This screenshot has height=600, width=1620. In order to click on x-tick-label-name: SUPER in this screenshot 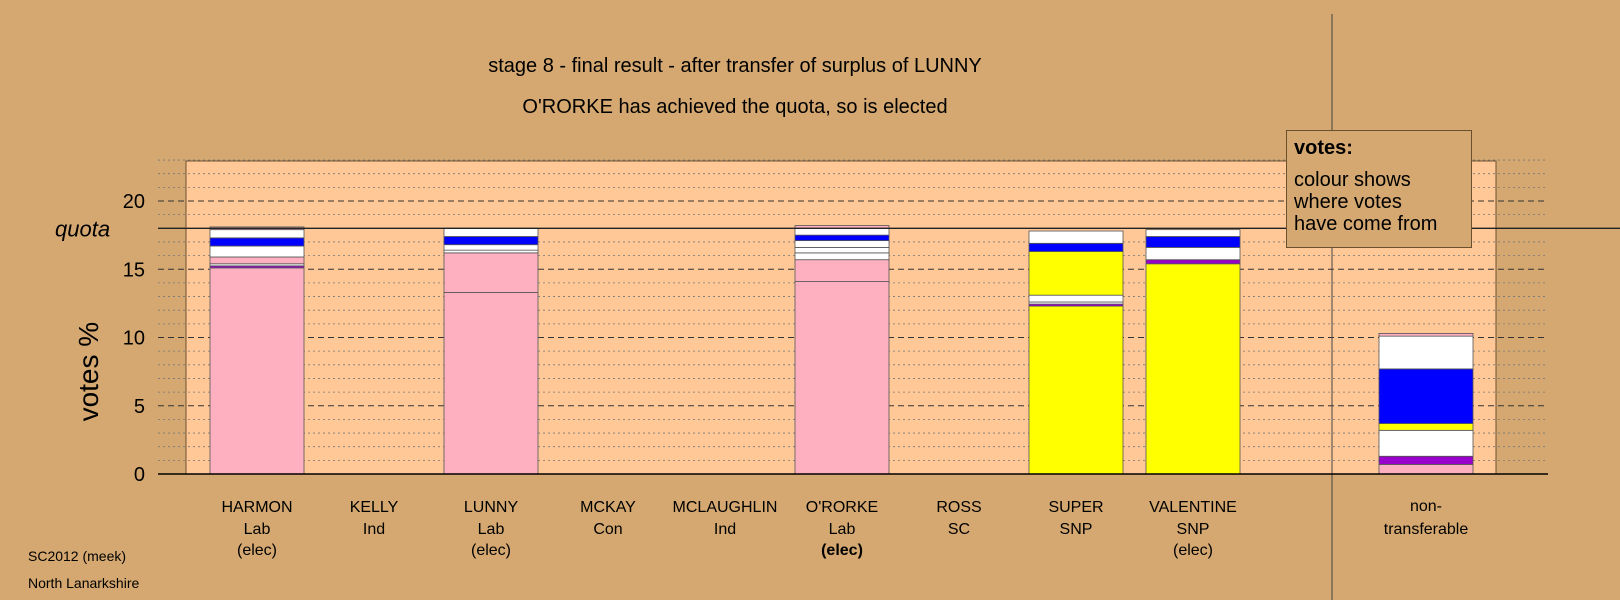, I will do `click(1075, 507)`.